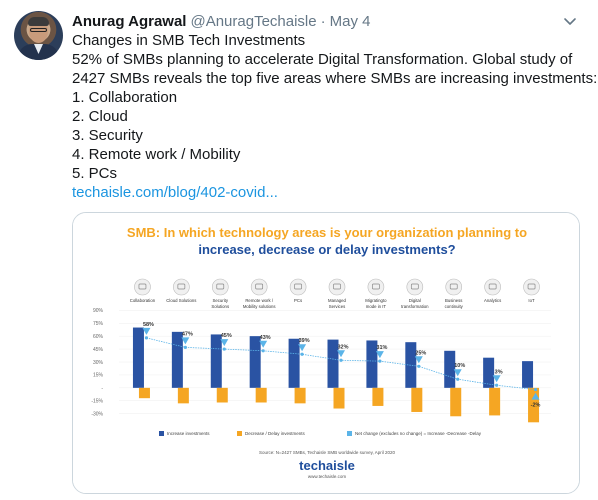  Describe the element at coordinates (304, 341) in the screenshot. I see `net-data-label: 39%` at that location.